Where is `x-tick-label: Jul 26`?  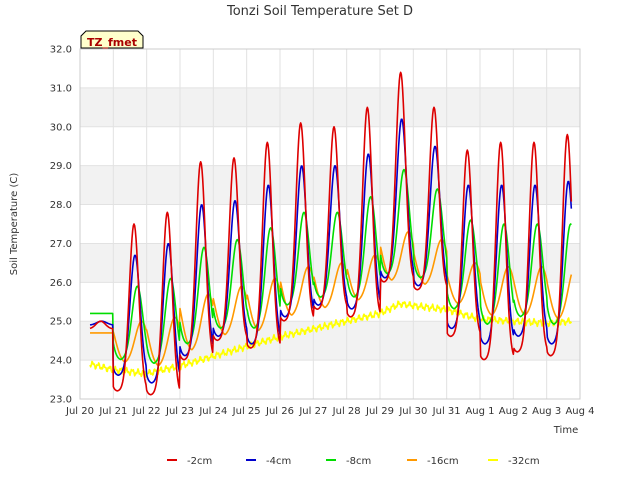
x-tick-label: Jul 26 is located at coordinates (279, 411).